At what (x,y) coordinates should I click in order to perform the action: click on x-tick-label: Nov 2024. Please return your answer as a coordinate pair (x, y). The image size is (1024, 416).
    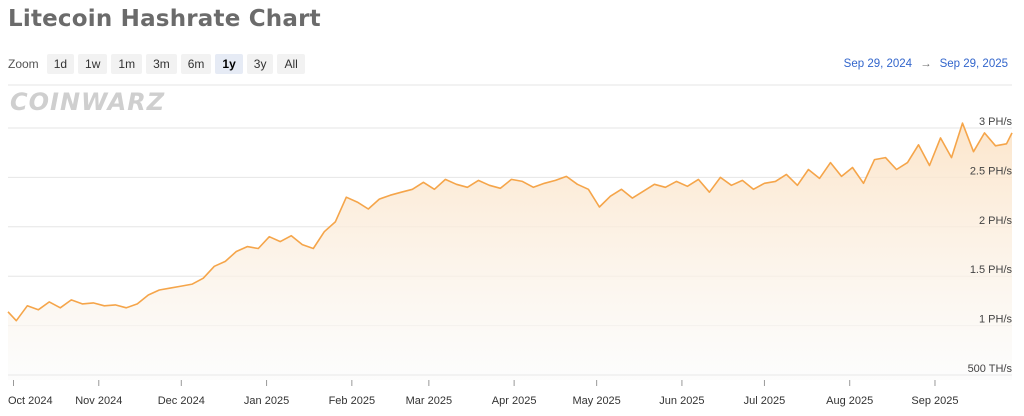
    Looking at the image, I should click on (98, 401).